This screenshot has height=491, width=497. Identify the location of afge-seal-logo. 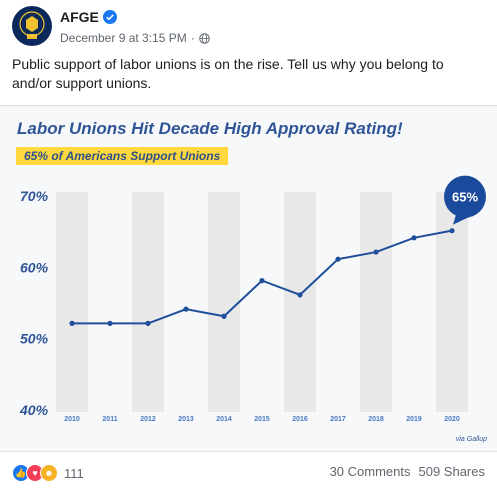
(32, 25).